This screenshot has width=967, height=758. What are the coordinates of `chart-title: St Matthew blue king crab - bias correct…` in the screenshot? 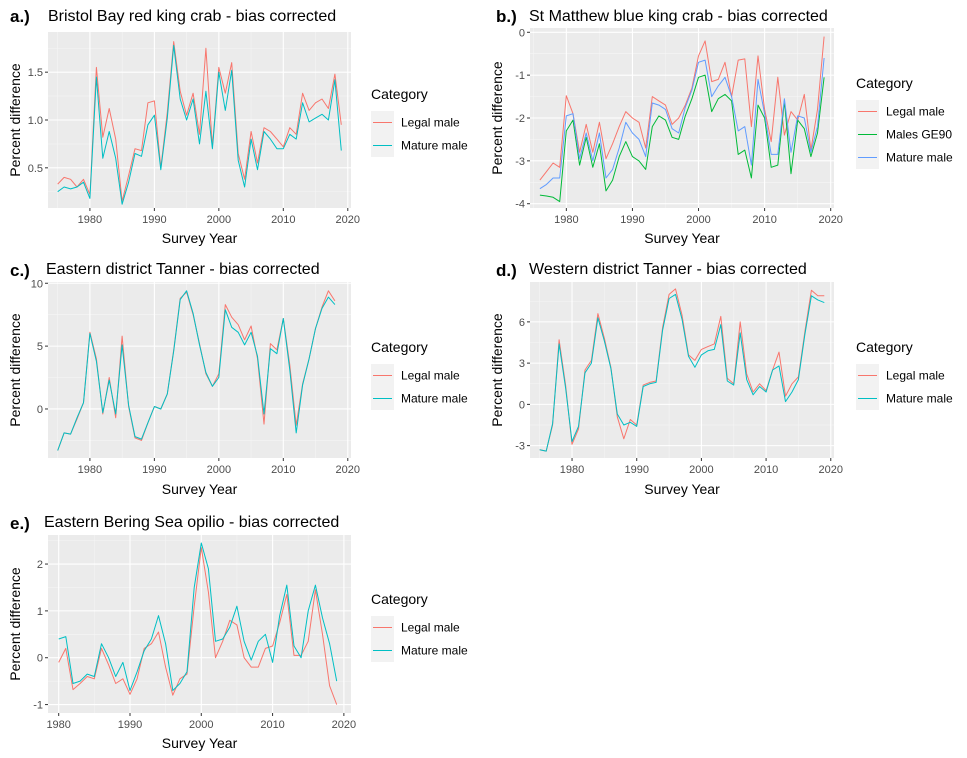 It's located at (678, 16).